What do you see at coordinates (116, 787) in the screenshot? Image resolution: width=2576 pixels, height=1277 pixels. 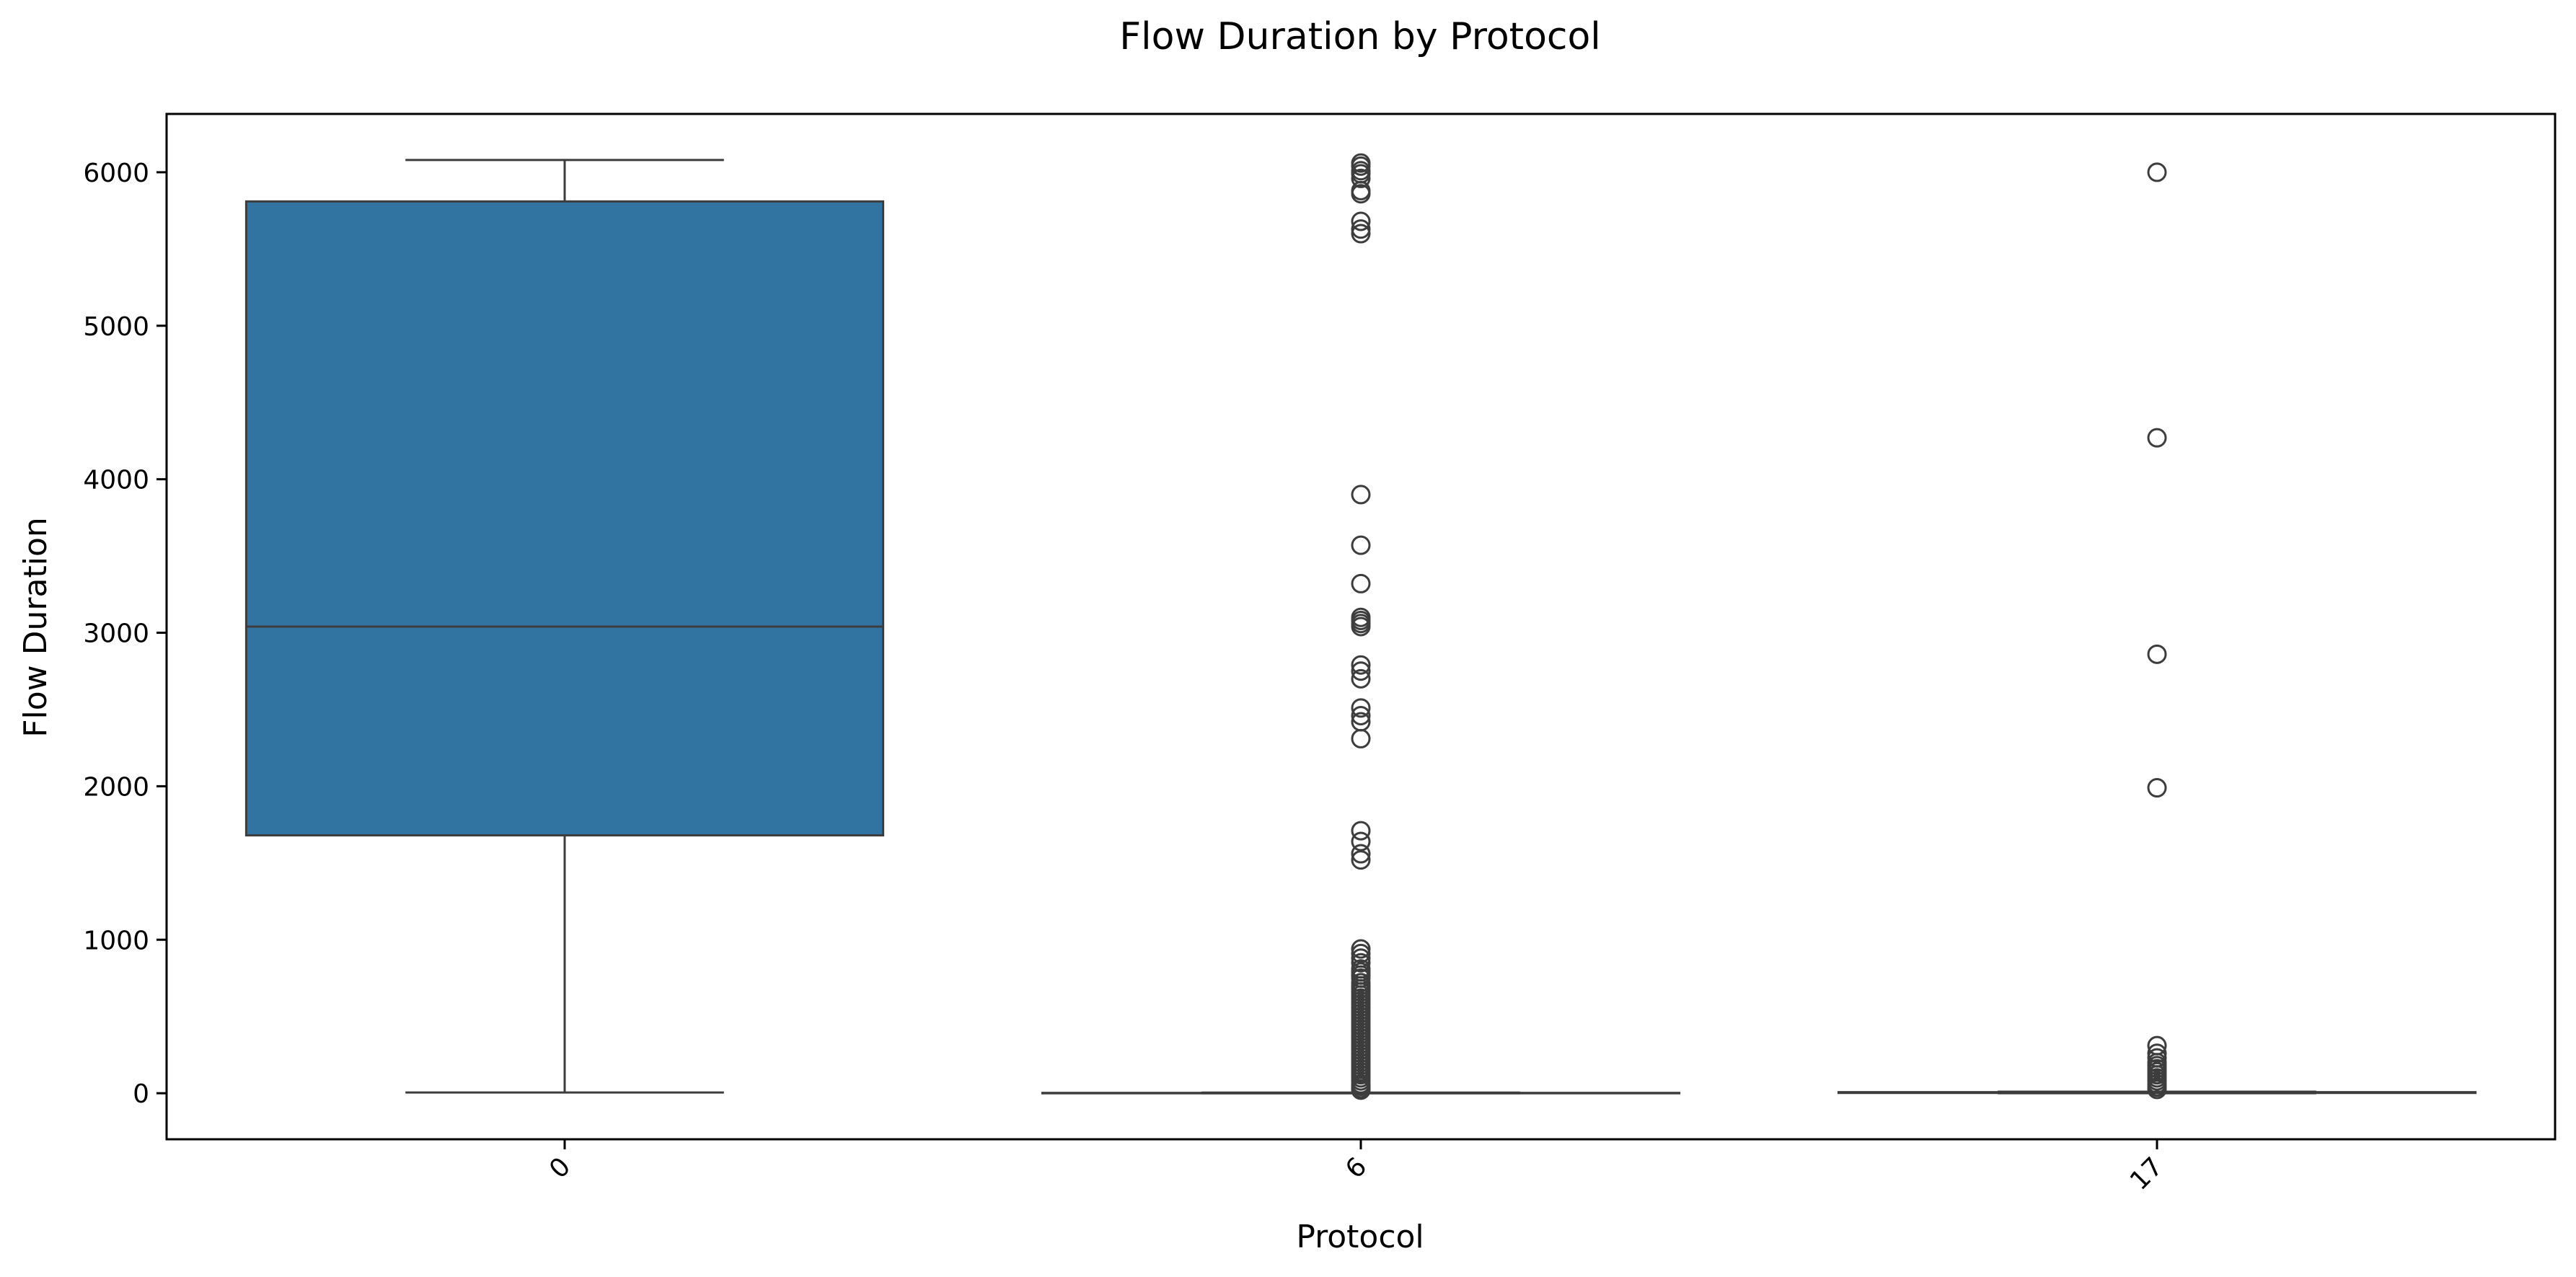 I see `y-tick-label: 2000` at bounding box center [116, 787].